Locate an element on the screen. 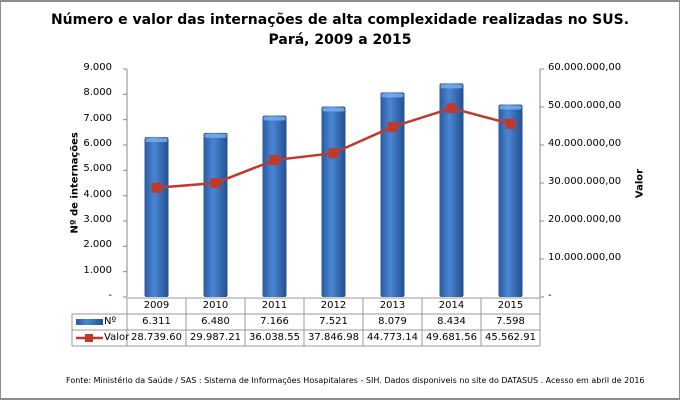  category-label: 2009 is located at coordinates (156, 305).